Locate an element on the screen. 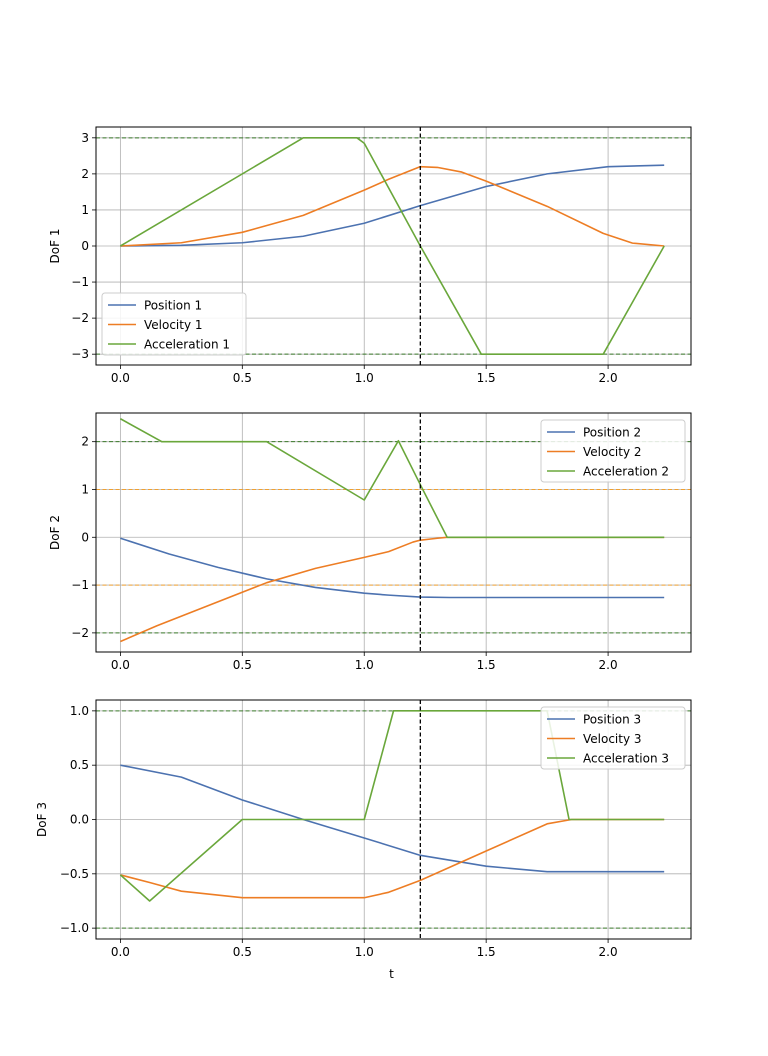  y-tick-label: −3 is located at coordinates (80, 354).